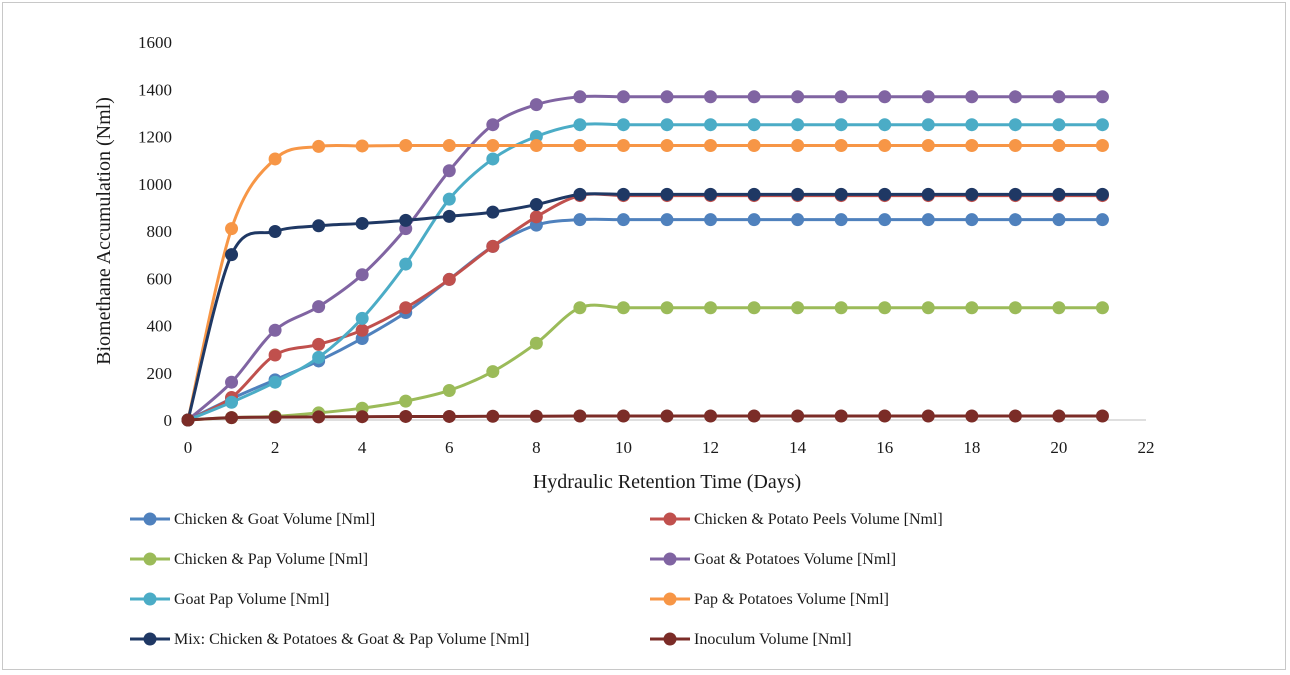  What do you see at coordinates (168, 420) in the screenshot?
I see `y-tick-label: 0` at bounding box center [168, 420].